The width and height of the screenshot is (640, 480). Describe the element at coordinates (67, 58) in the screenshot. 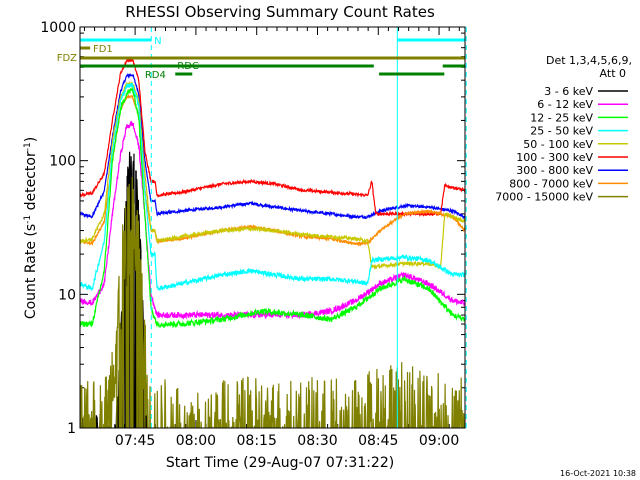

I see `flag-label: FDZ` at that location.